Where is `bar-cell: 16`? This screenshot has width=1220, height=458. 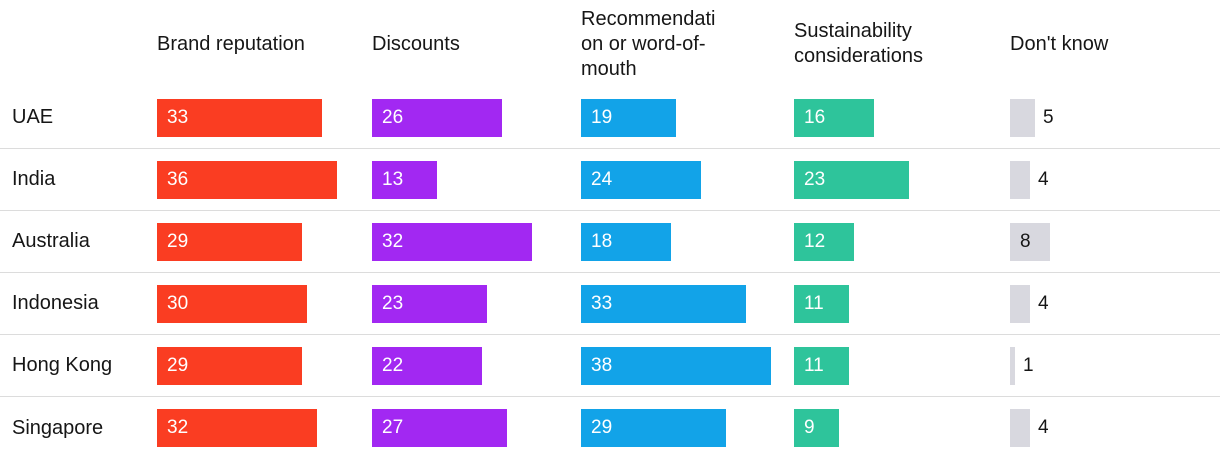
bar-cell: 16 is located at coordinates (834, 118).